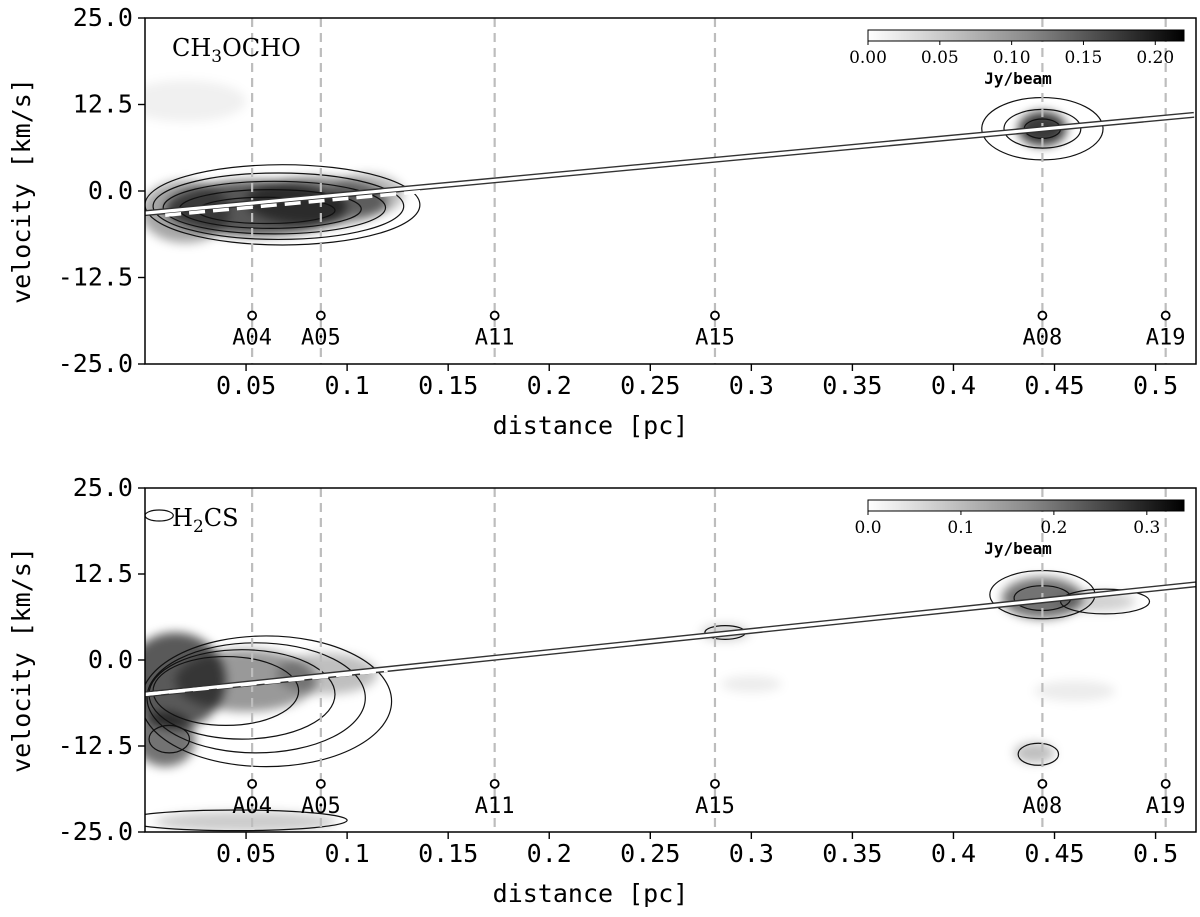  What do you see at coordinates (670, 164) in the screenshot?
I see `fit-line-gap` at bounding box center [670, 164].